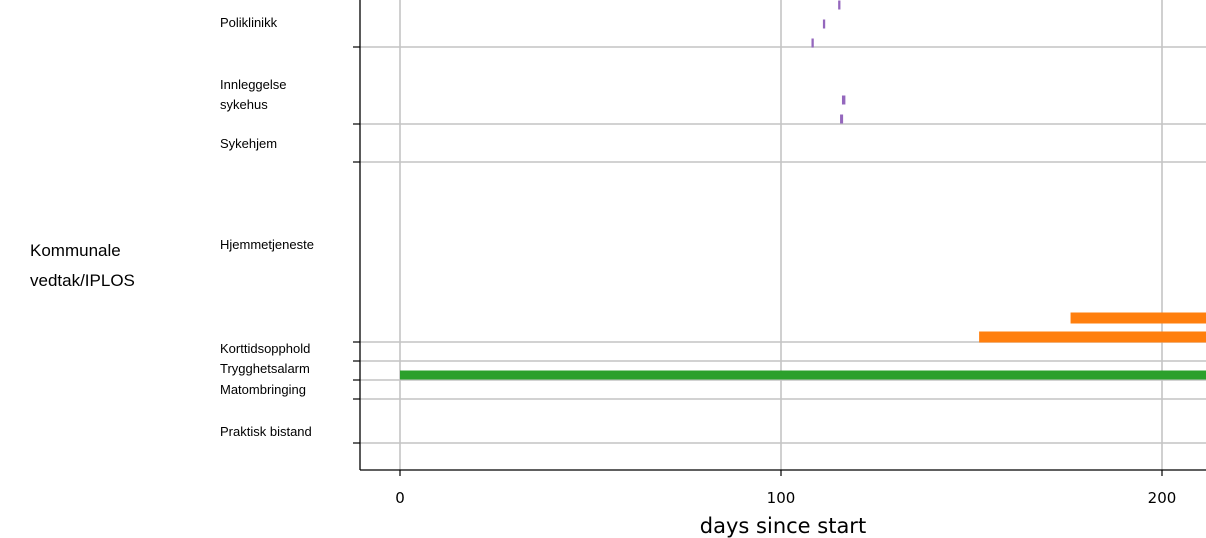  Describe the element at coordinates (249, 22) in the screenshot. I see `category-label-poliklinikk: Poliklinikk` at that location.